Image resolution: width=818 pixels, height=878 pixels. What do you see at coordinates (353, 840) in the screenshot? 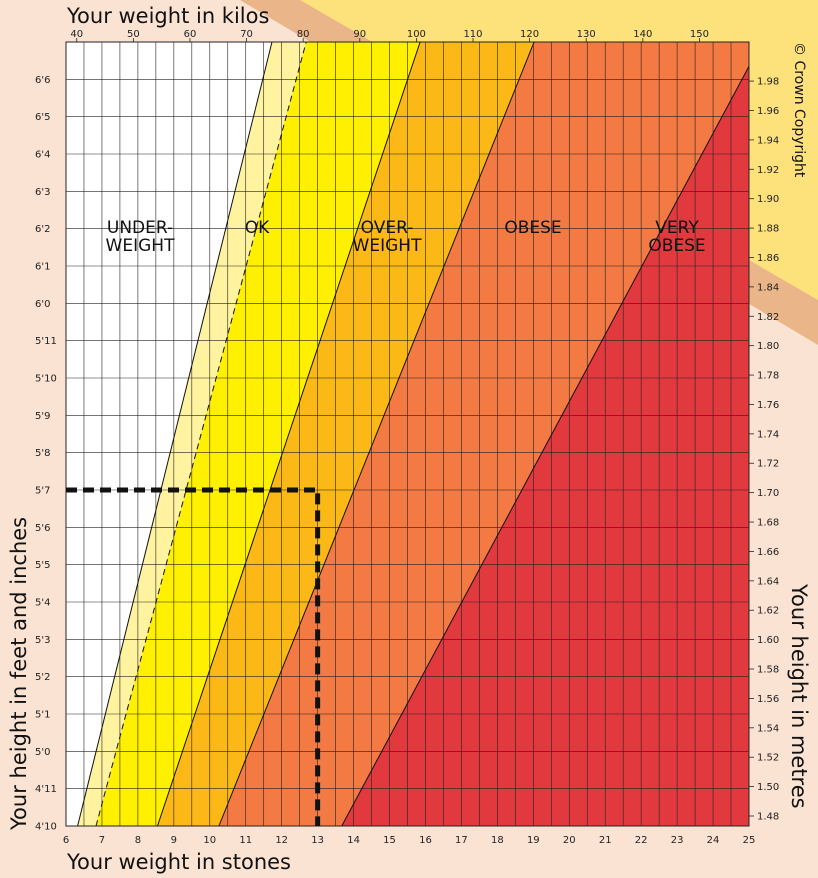
I see `bottom-tick-label: 14` at bounding box center [353, 840].